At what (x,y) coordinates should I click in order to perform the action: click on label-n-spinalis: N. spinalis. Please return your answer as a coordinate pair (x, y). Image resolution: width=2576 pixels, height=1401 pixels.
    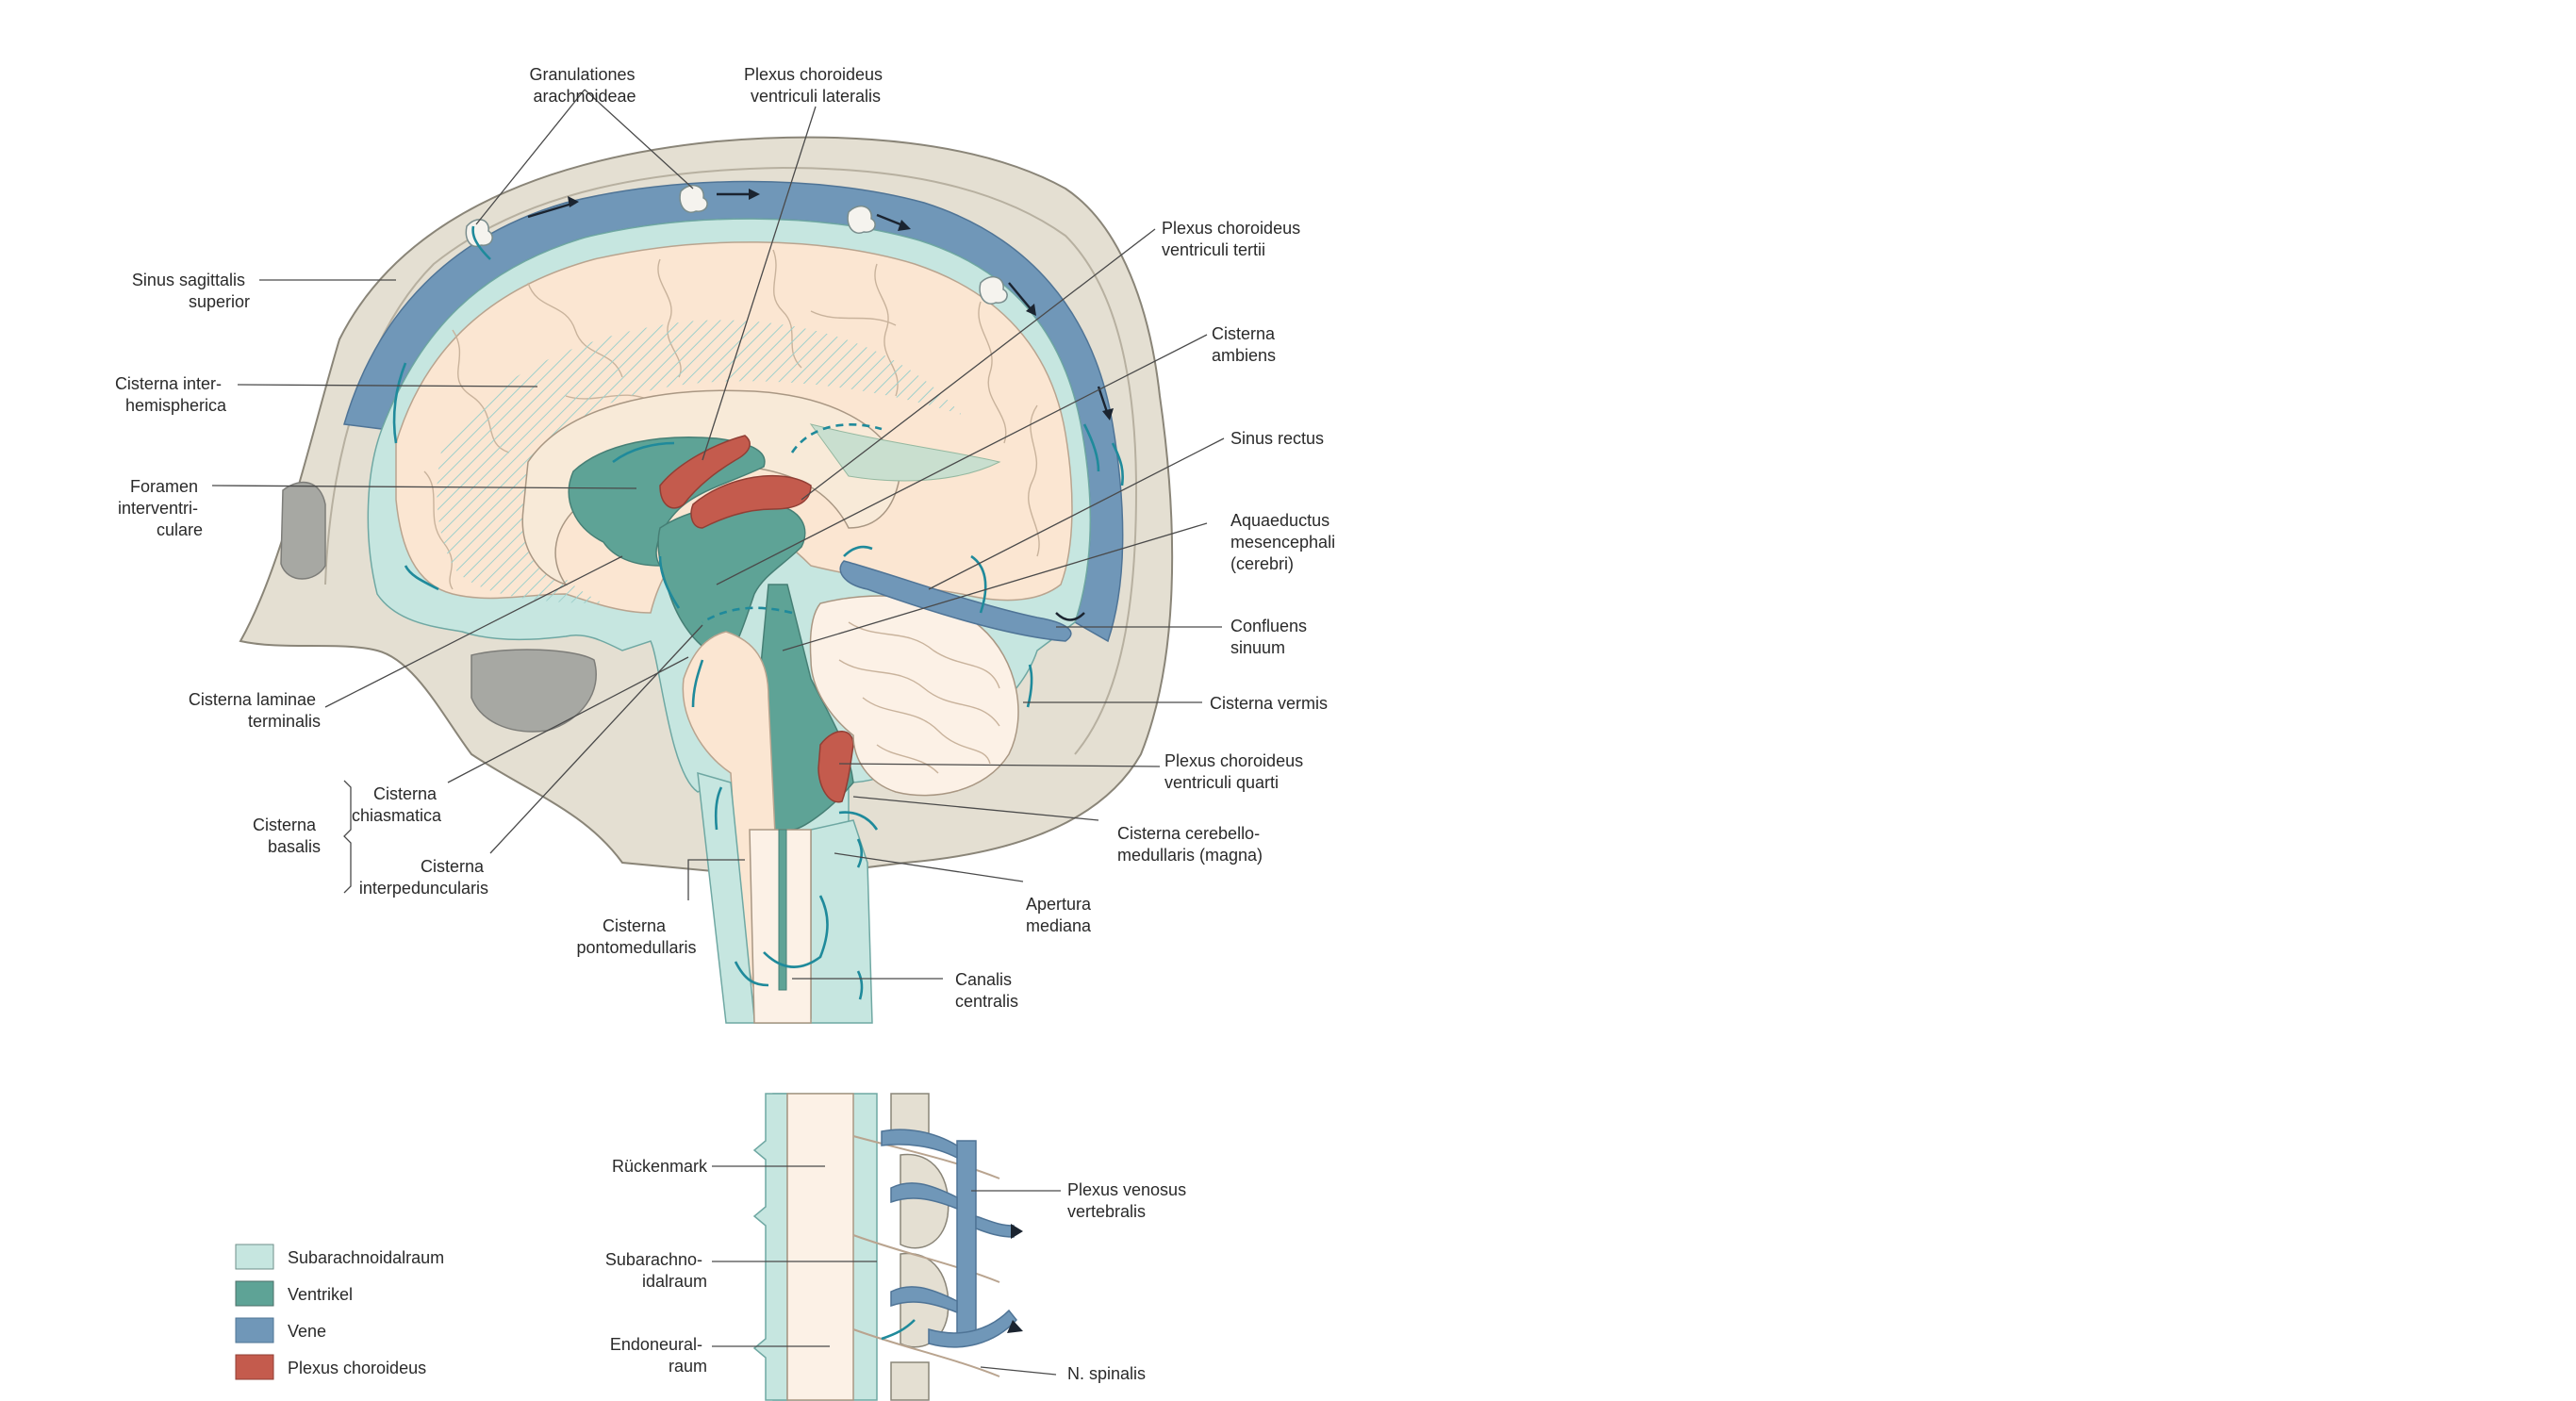
    Looking at the image, I should click on (1106, 1373).